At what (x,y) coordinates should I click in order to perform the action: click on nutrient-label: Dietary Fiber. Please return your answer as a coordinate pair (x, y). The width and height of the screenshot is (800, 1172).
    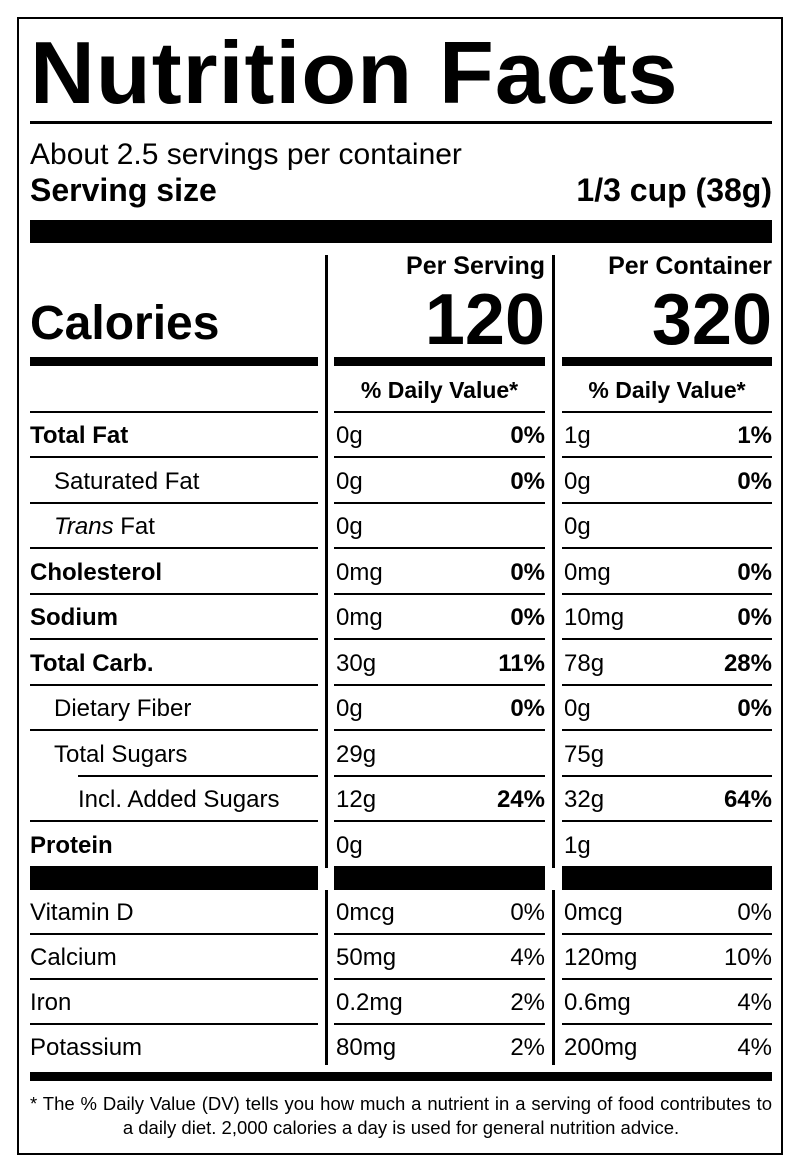
    Looking at the image, I should click on (123, 708).